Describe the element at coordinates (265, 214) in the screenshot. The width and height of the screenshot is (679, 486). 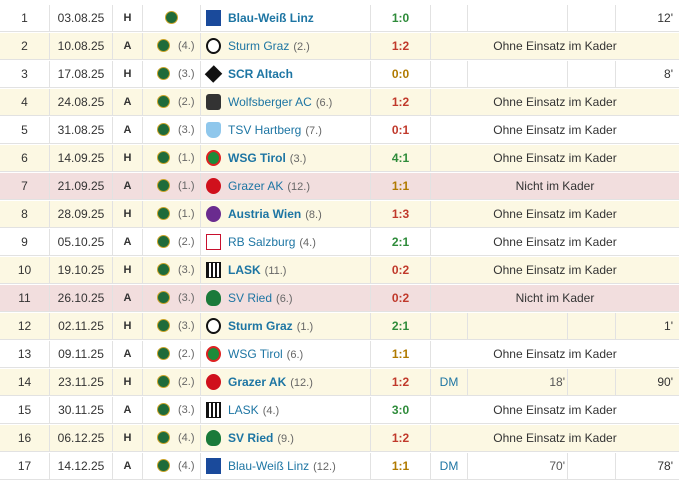
I see `opponent-name: Austria Wien` at that location.